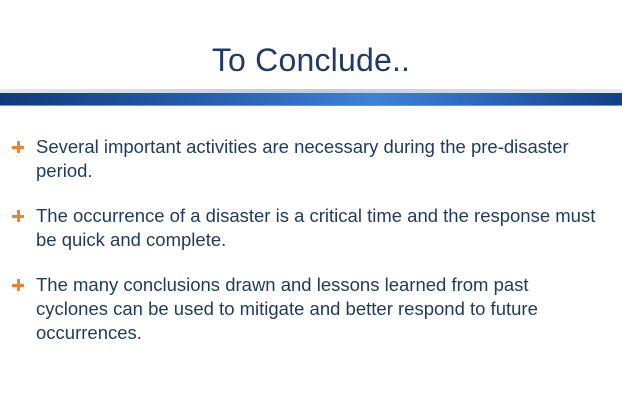 This screenshot has height=417, width=622. What do you see at coordinates (311, 60) in the screenshot?
I see `slide-title: To Conclude..` at bounding box center [311, 60].